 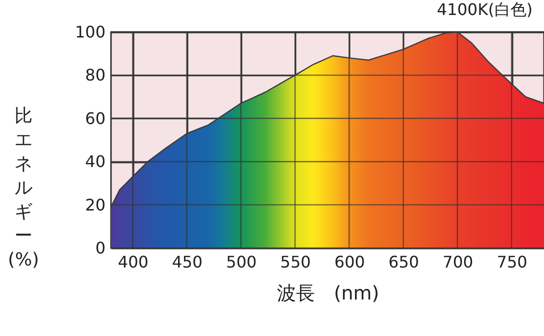 What do you see at coordinates (458, 262) in the screenshot?
I see `x-tick-label: 700` at bounding box center [458, 262].